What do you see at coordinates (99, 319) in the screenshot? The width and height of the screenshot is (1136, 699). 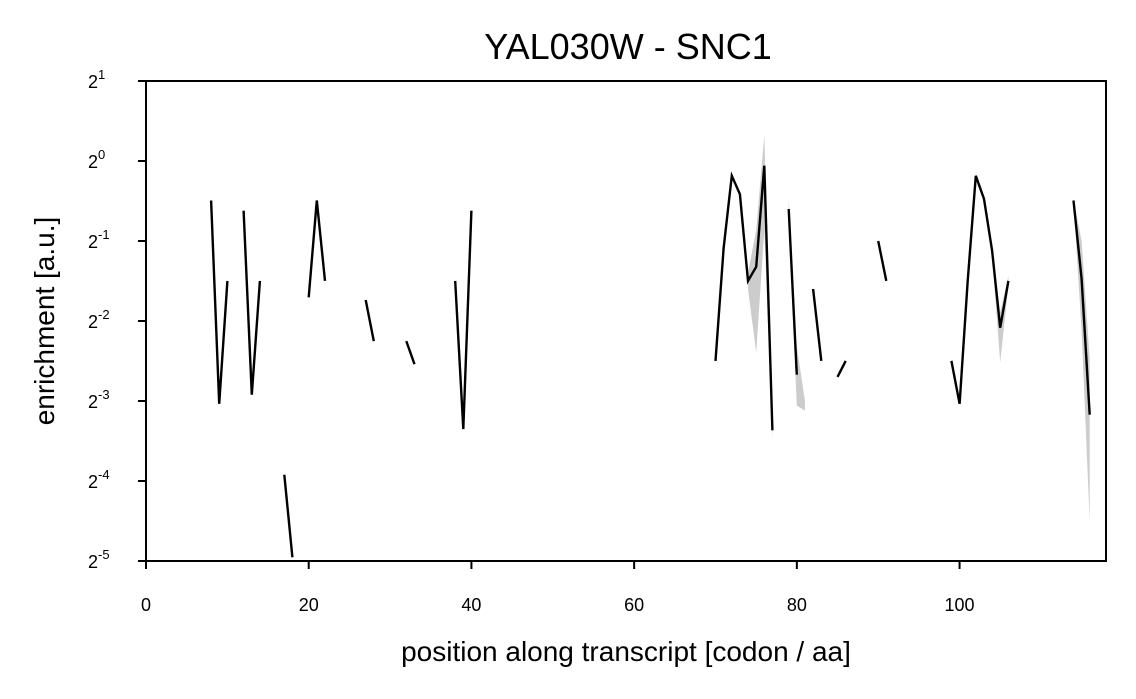 I see `y-tick-label: 2-2` at bounding box center [99, 319].